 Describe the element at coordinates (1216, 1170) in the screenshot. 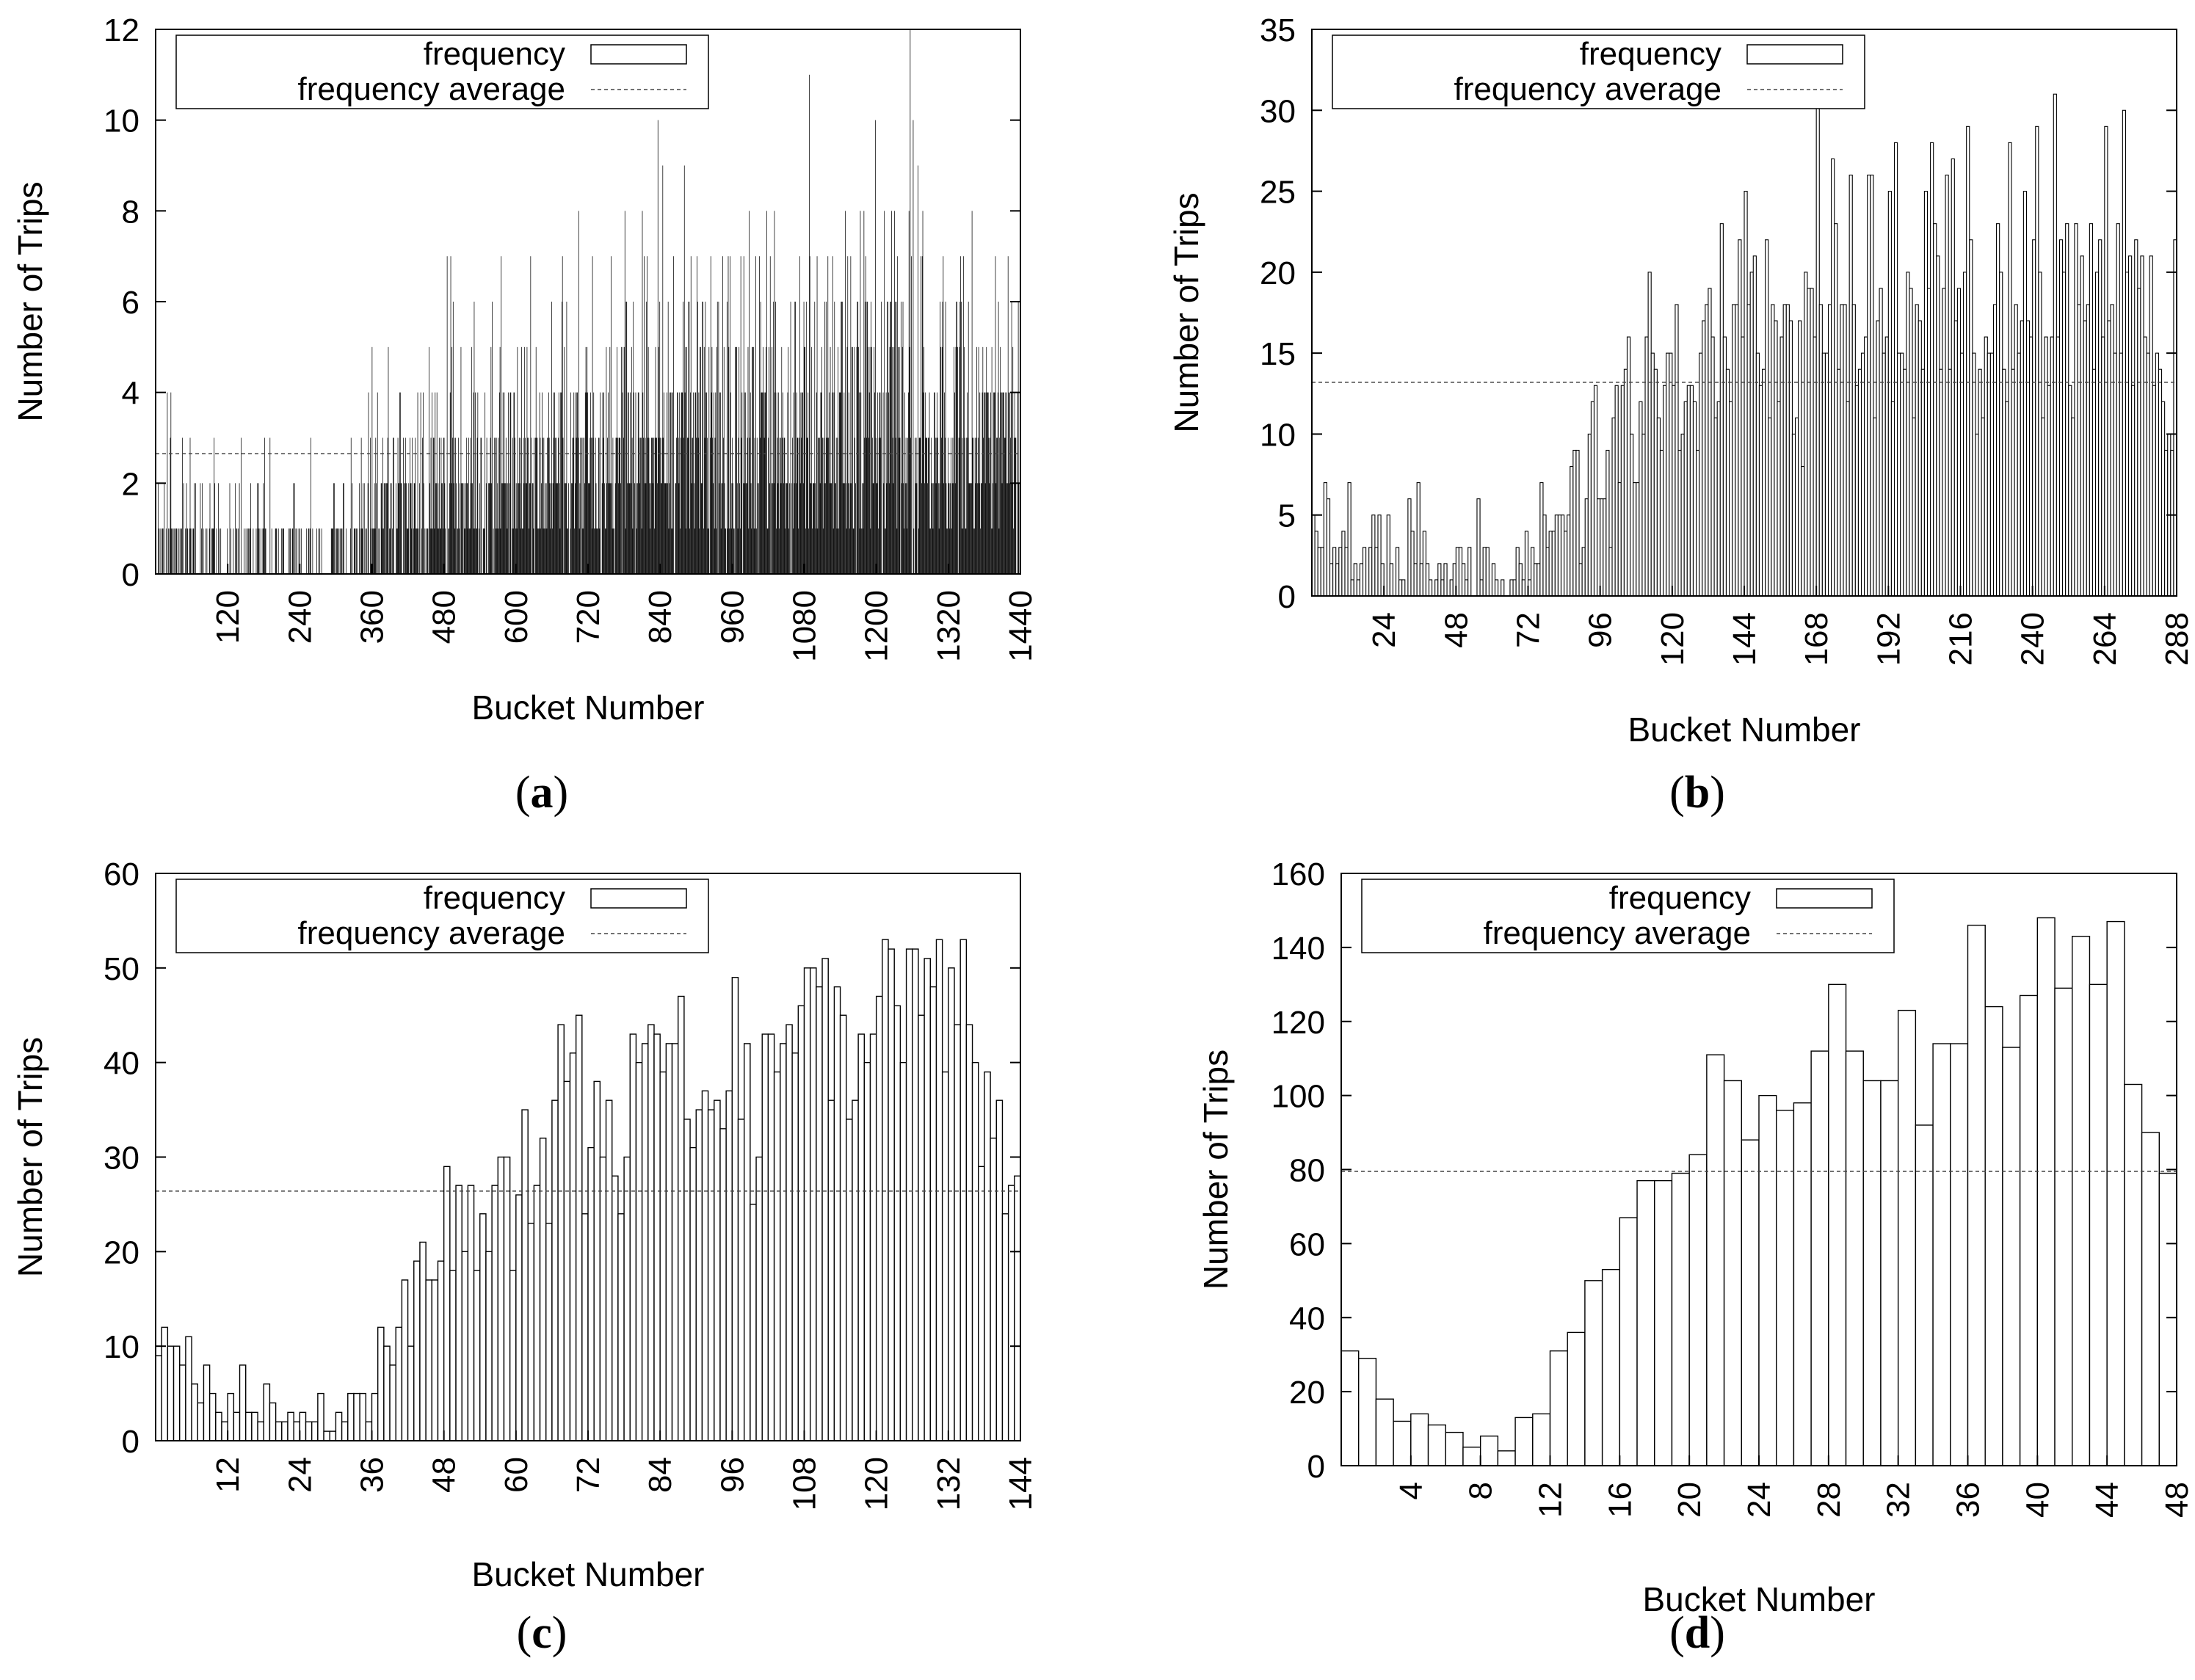

I see `chart-d-ylabel: Number of Trips` at that location.